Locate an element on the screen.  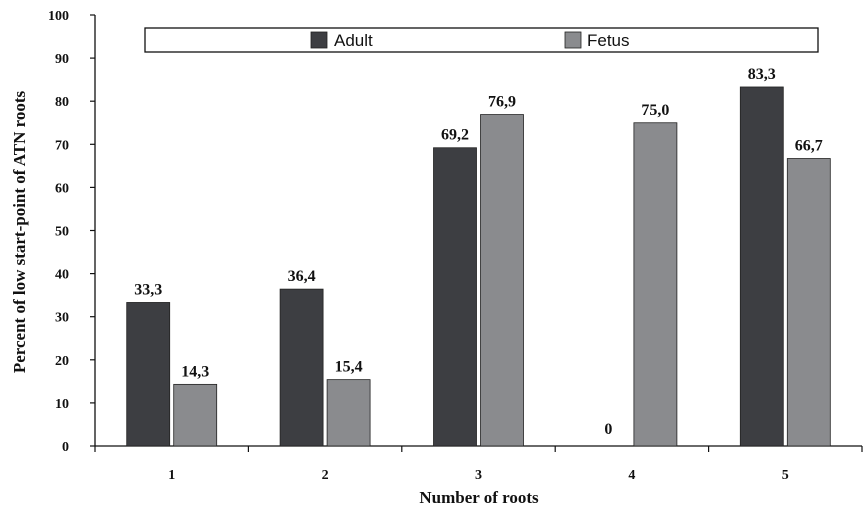
legend-label-adult: Adult is located at coordinates (353, 40).